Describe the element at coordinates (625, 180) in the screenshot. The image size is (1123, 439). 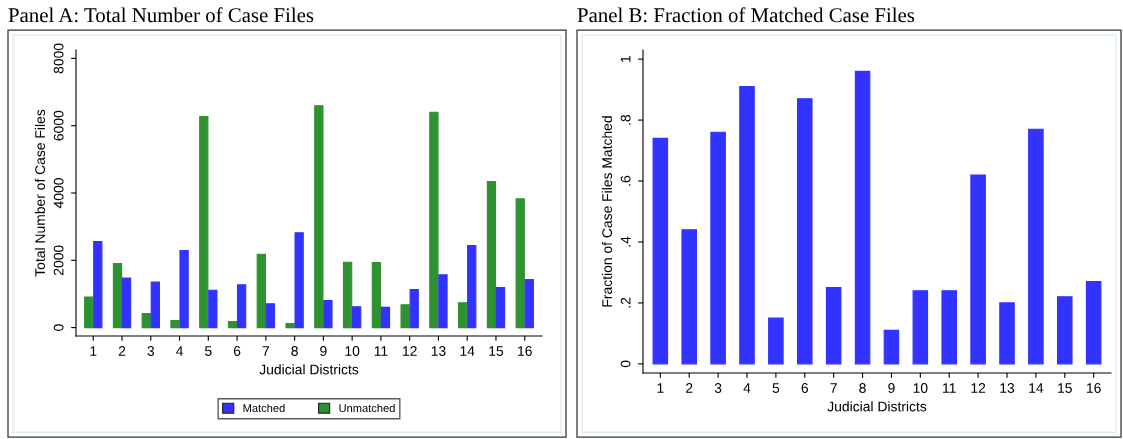
I see `y-tick-label: .6` at that location.